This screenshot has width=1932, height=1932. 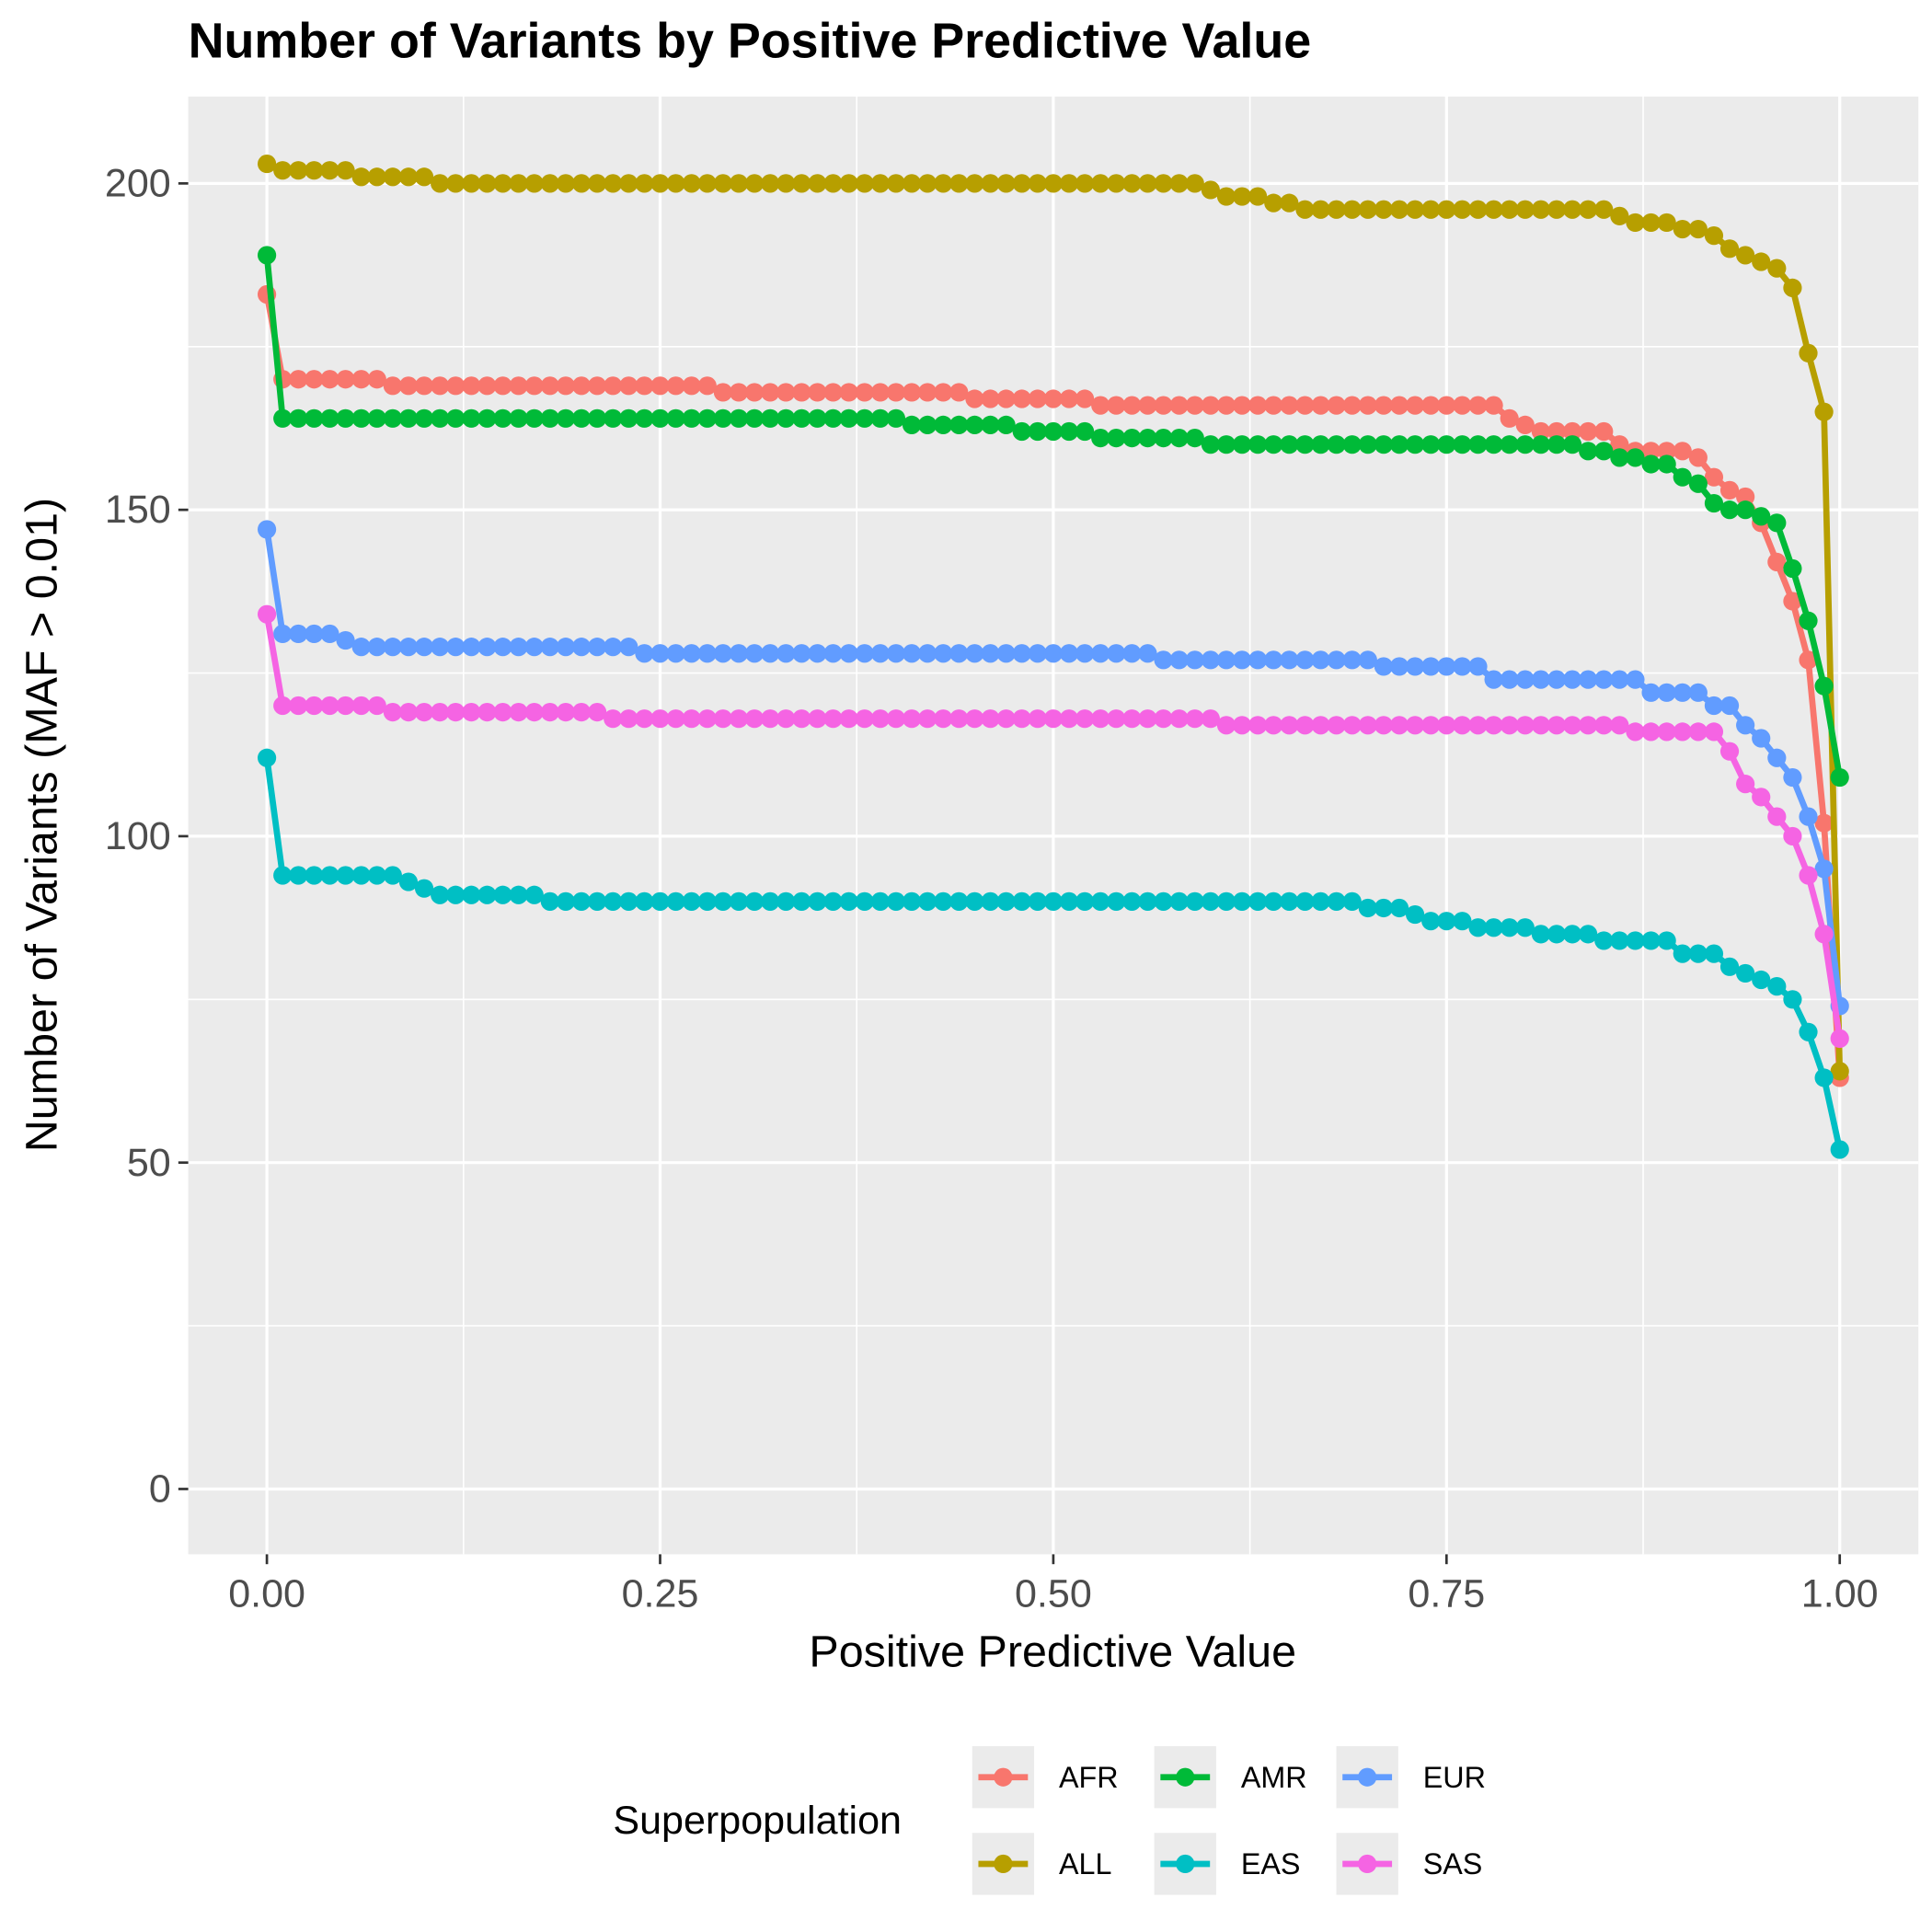 I want to click on legend-label: ALL, so click(x=1085, y=1863).